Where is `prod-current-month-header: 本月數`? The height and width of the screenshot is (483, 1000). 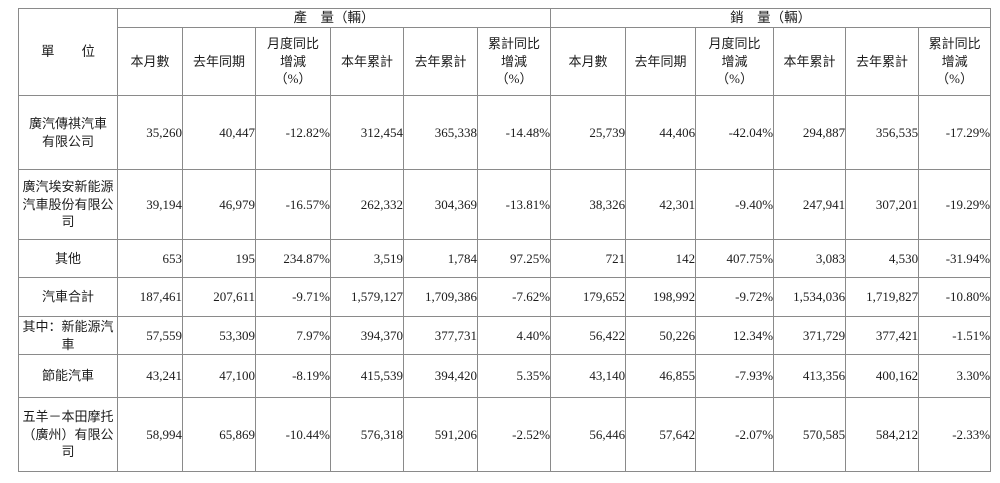
prod-current-month-header: 本月數 is located at coordinates (150, 62).